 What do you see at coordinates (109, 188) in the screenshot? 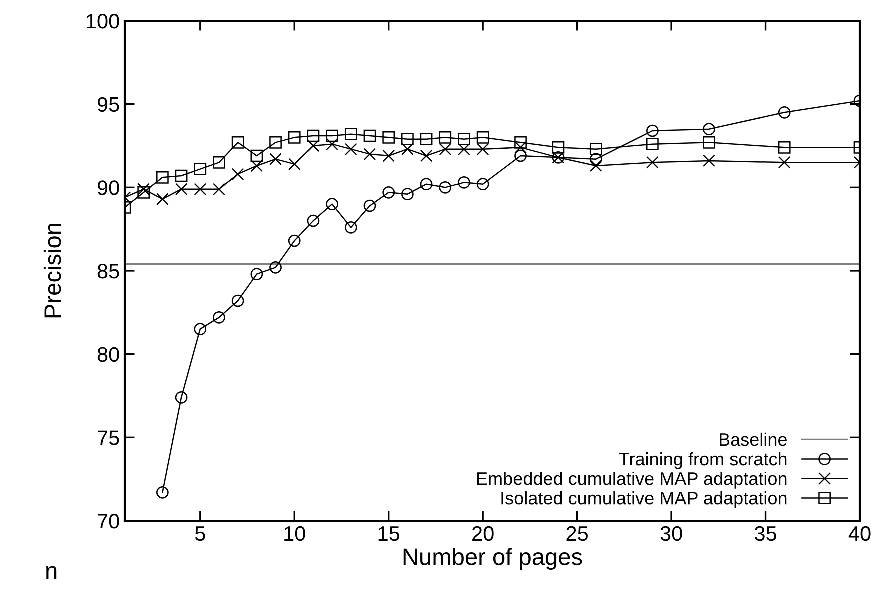
I see `y-tick-label: 90` at bounding box center [109, 188].